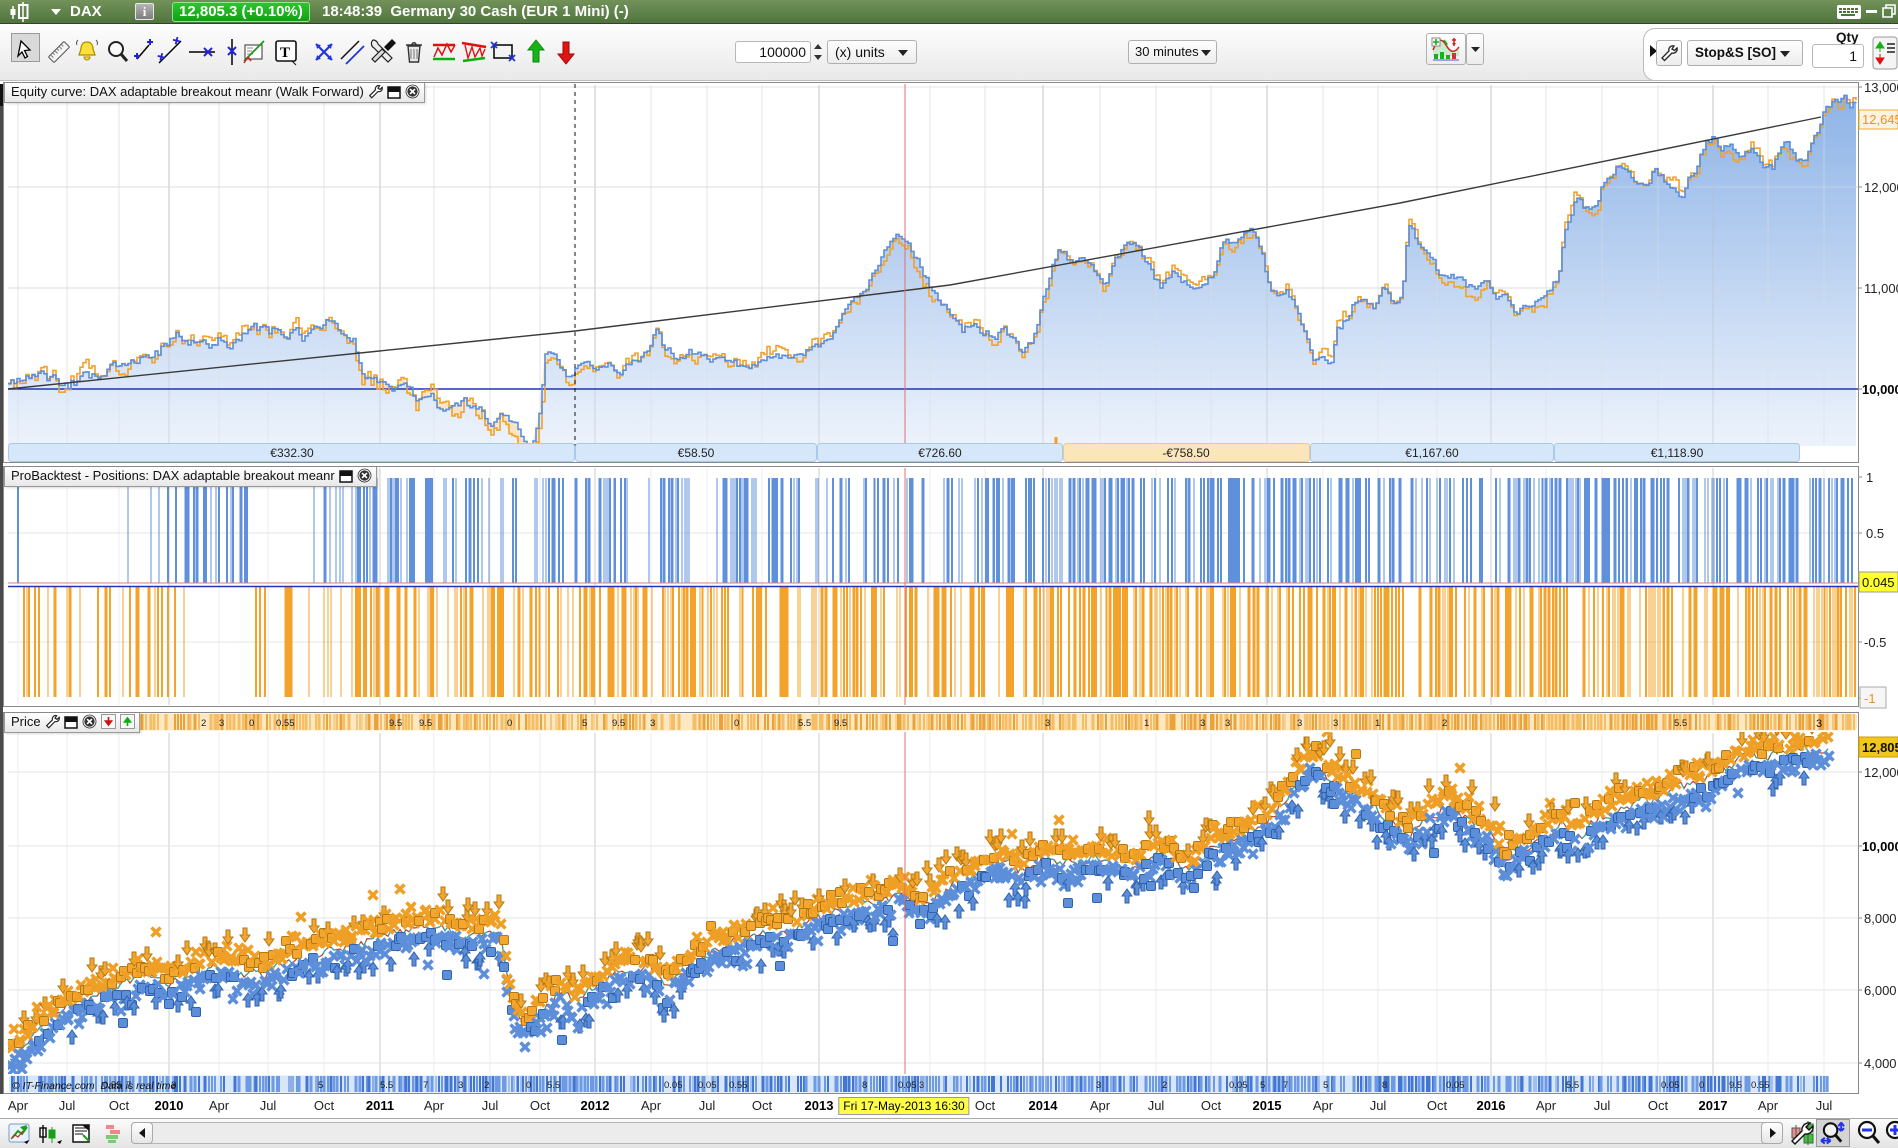  Describe the element at coordinates (292, 453) in the screenshot. I see `svg-text: €332.30` at that location.